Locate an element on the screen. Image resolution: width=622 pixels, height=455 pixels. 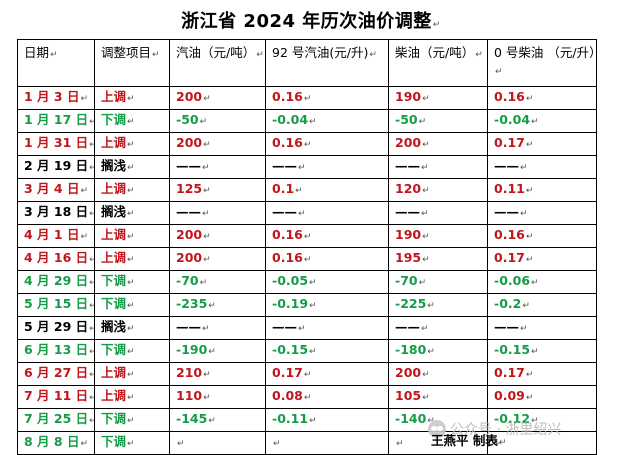
table-row: 6 月 27 日↵上调↵210↵0.17↵200↵0.17↵ is located at coordinates (307, 374).